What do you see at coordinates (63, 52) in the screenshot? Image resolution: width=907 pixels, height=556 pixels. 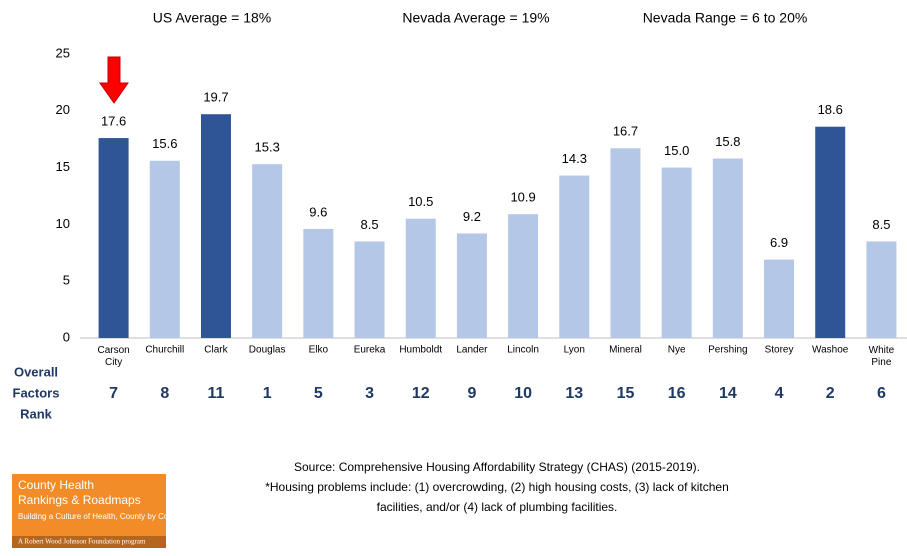 I see `y-tick-label: 25` at bounding box center [63, 52].